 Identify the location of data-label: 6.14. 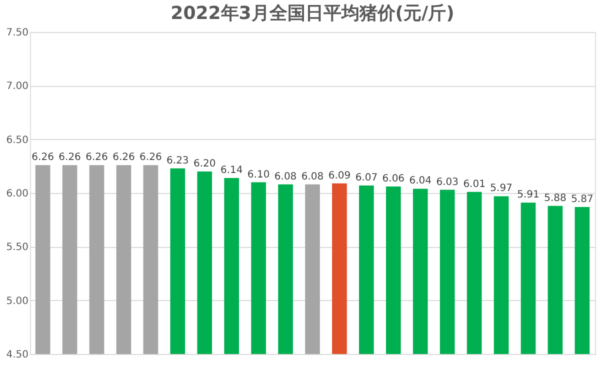
(231, 170).